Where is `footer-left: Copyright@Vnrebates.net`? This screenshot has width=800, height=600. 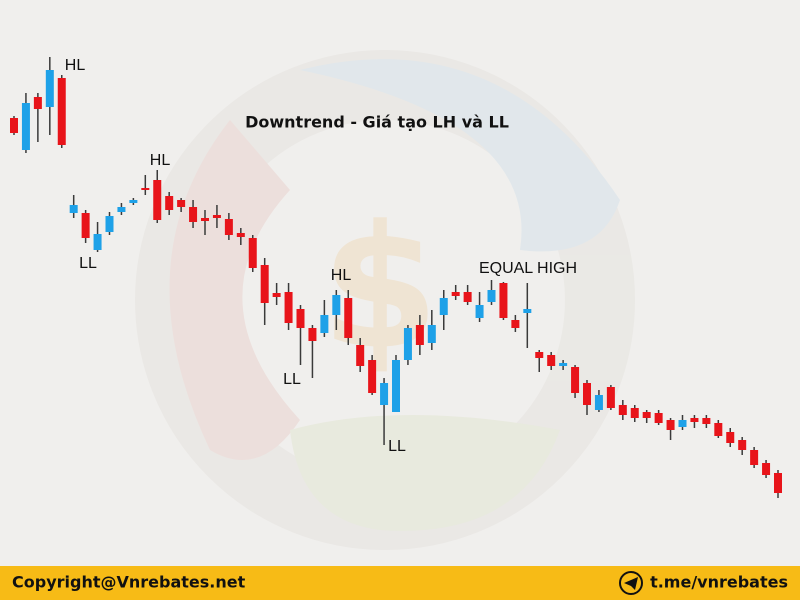
footer-left: Copyright@Vnrebates.net is located at coordinates (129, 582).